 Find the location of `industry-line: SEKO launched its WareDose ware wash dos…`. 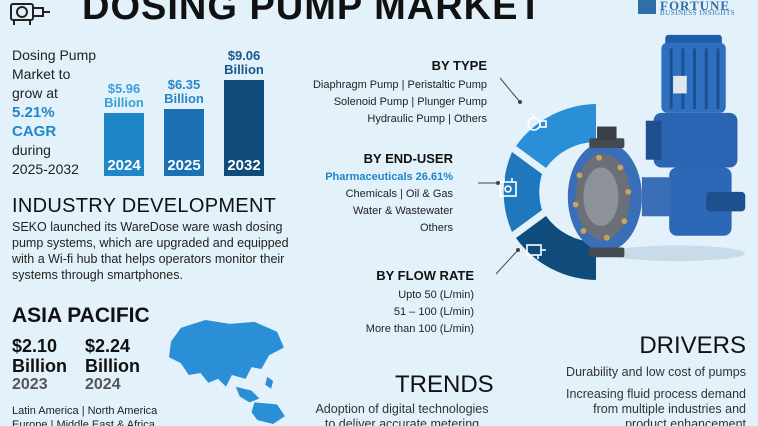

industry-line: SEKO launched its WareDose ware wash dos… is located at coordinates (147, 227).